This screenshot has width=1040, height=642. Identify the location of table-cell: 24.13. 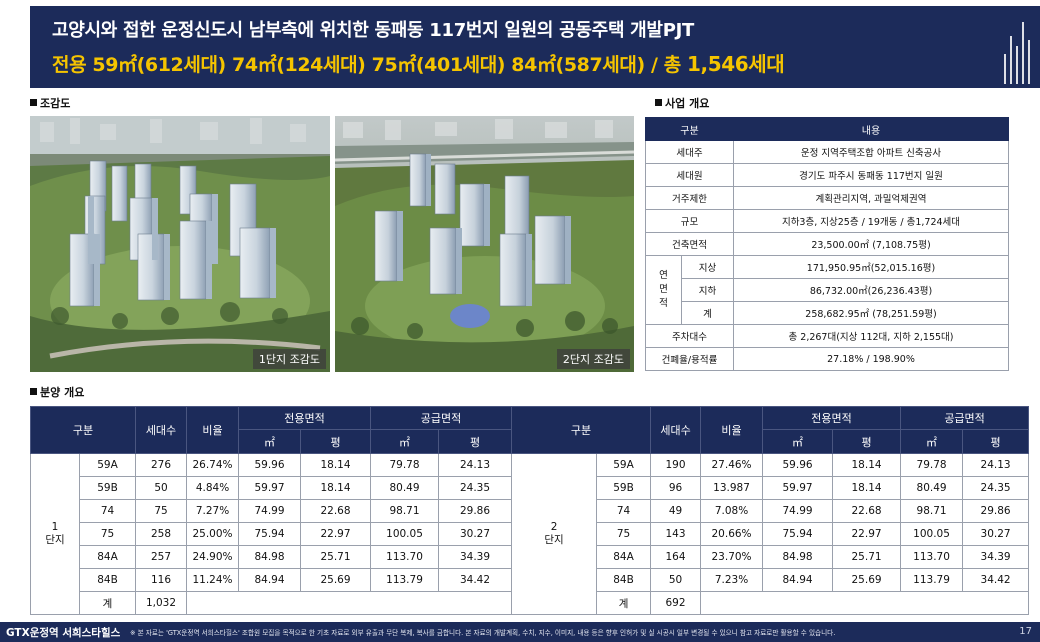
(475, 465).